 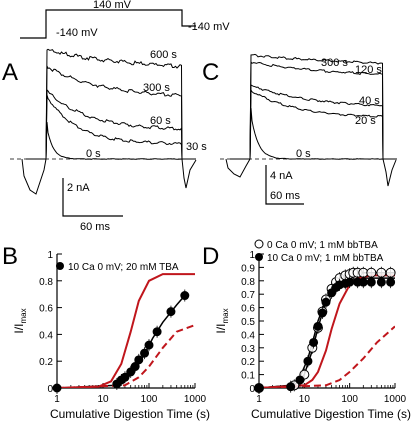 I want to click on trace-c-40s, so click(x=313, y=122).